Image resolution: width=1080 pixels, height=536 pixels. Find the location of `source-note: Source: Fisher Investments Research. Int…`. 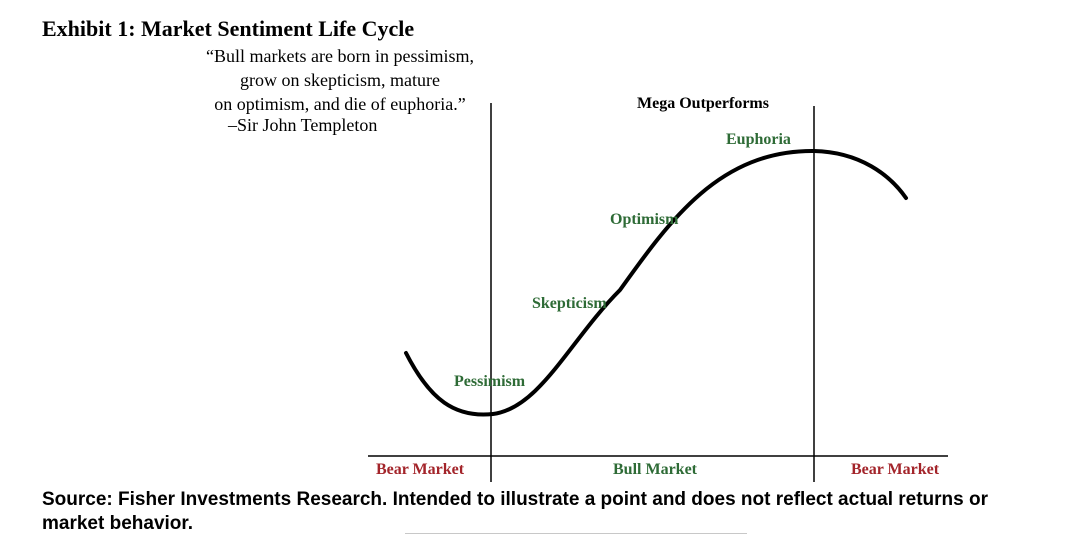

source-note: Source: Fisher Investments Research. Int… is located at coordinates (515, 511).